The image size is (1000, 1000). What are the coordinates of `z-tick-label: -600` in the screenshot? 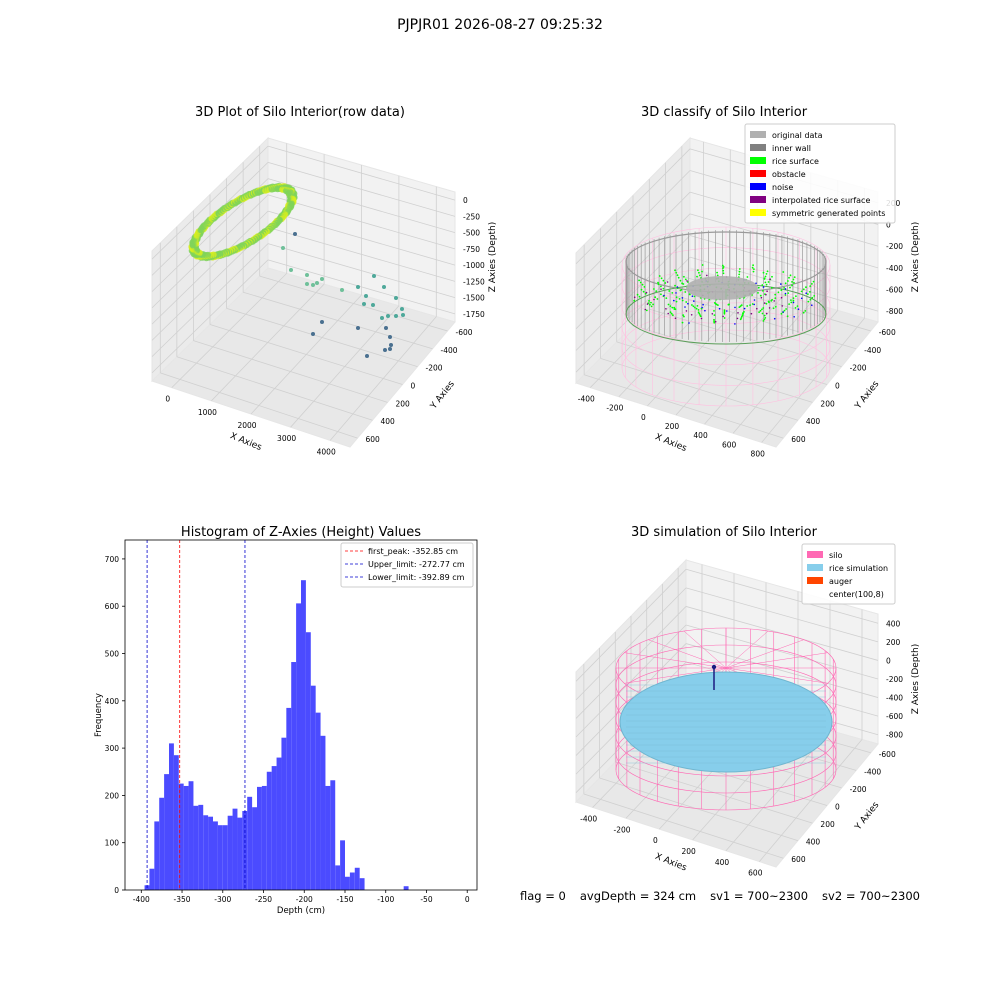 It's located at (894, 716).